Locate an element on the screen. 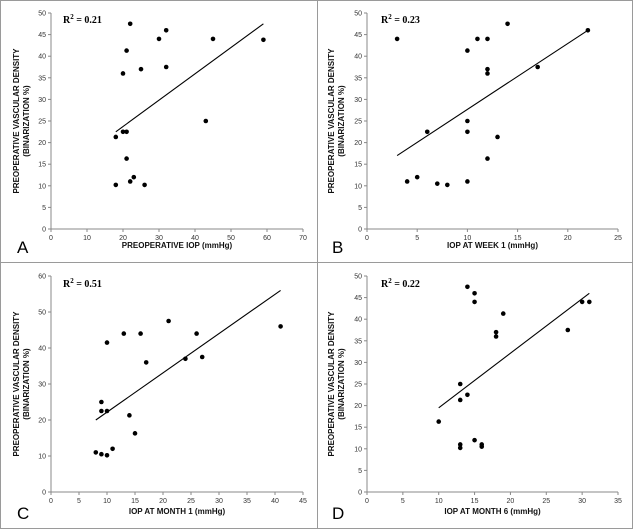  r-squared-annotation: R2 = 0.51 is located at coordinates (82, 283).